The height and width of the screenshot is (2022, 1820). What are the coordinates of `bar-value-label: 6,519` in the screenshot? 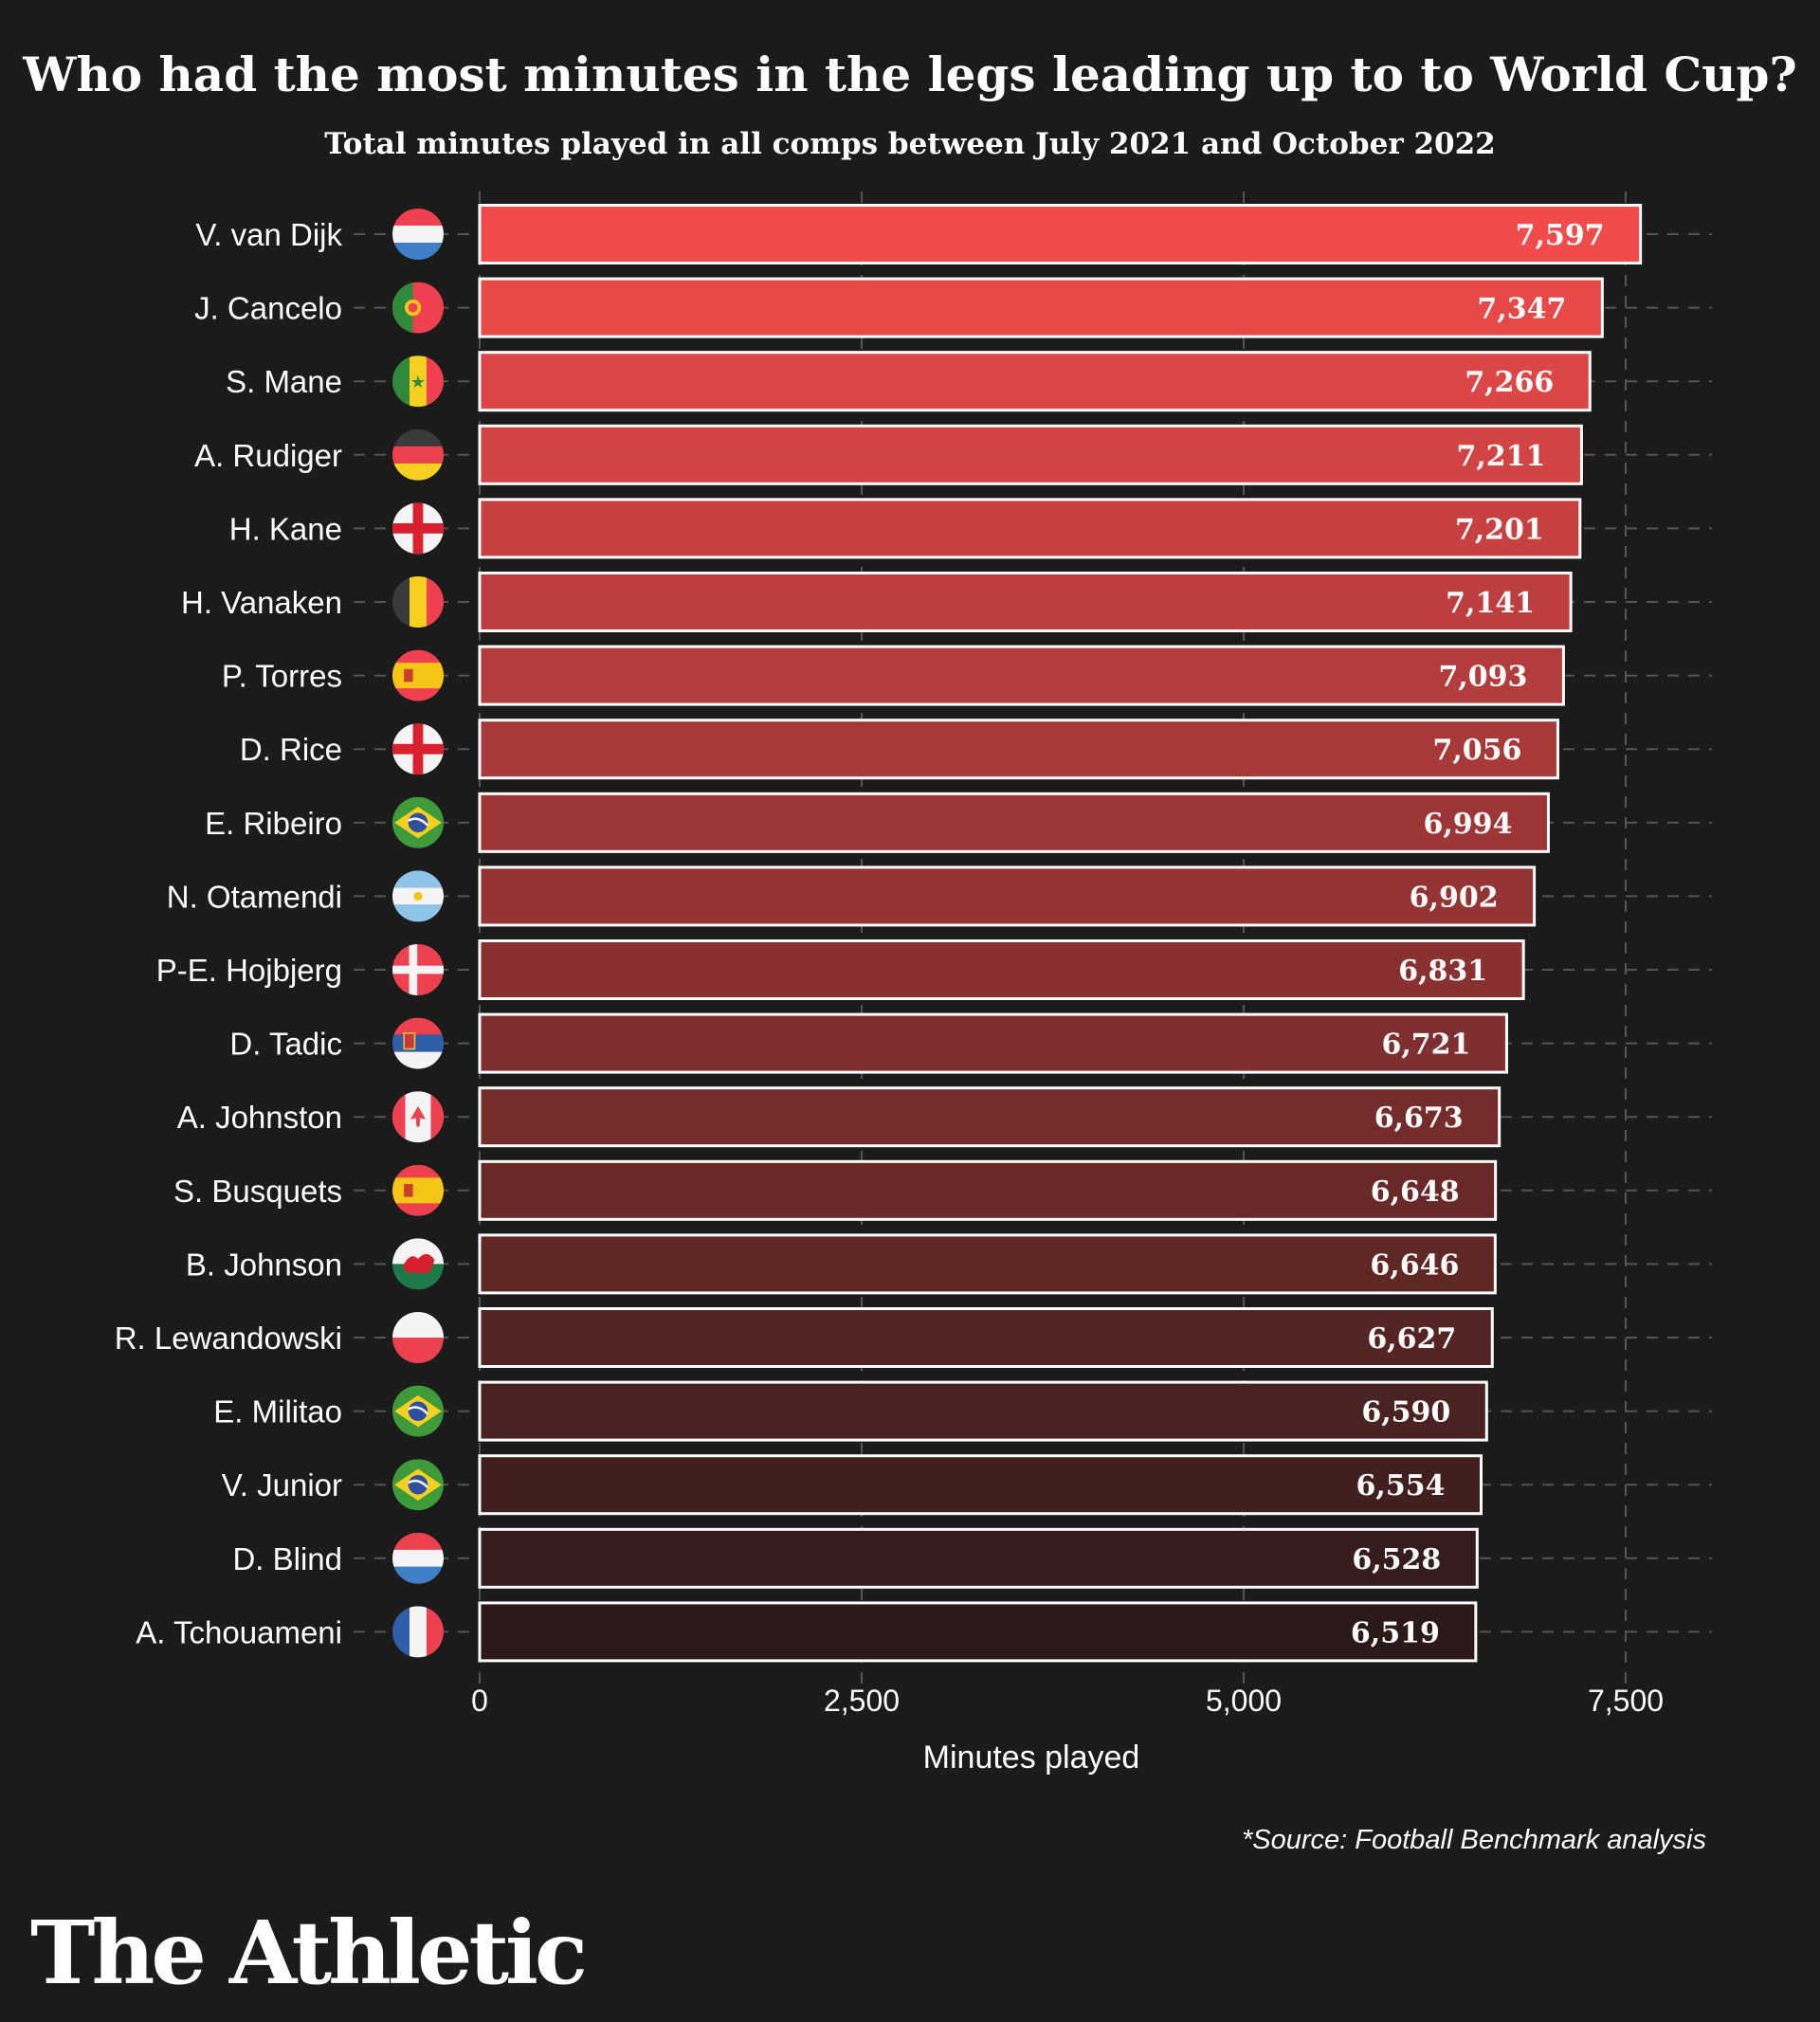 It's located at (1395, 1632).